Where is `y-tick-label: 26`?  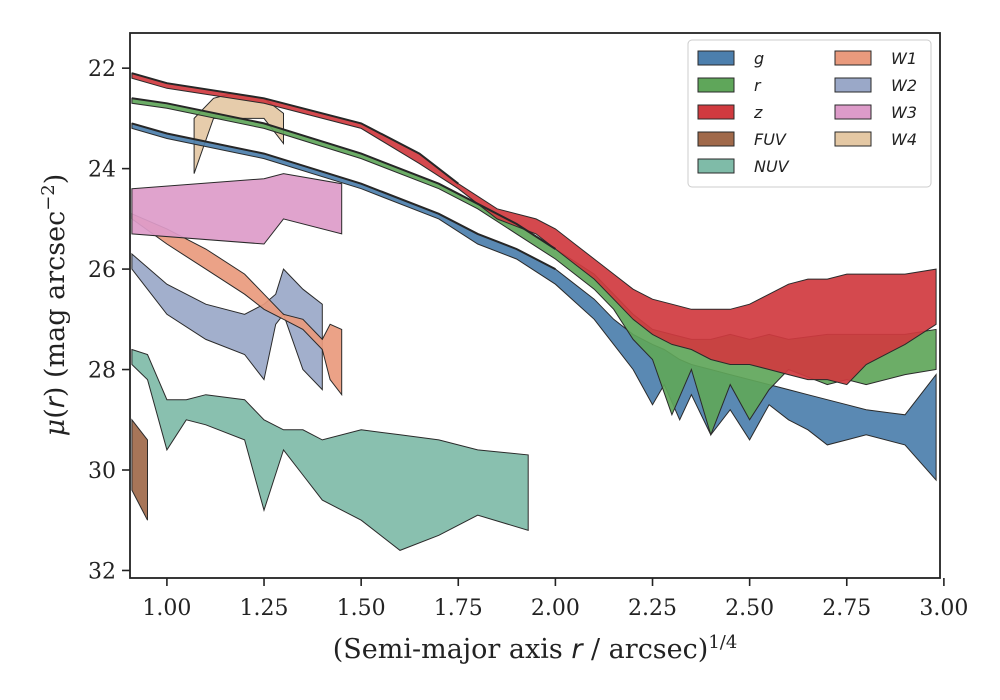 y-tick-label: 26 is located at coordinates (102, 270).